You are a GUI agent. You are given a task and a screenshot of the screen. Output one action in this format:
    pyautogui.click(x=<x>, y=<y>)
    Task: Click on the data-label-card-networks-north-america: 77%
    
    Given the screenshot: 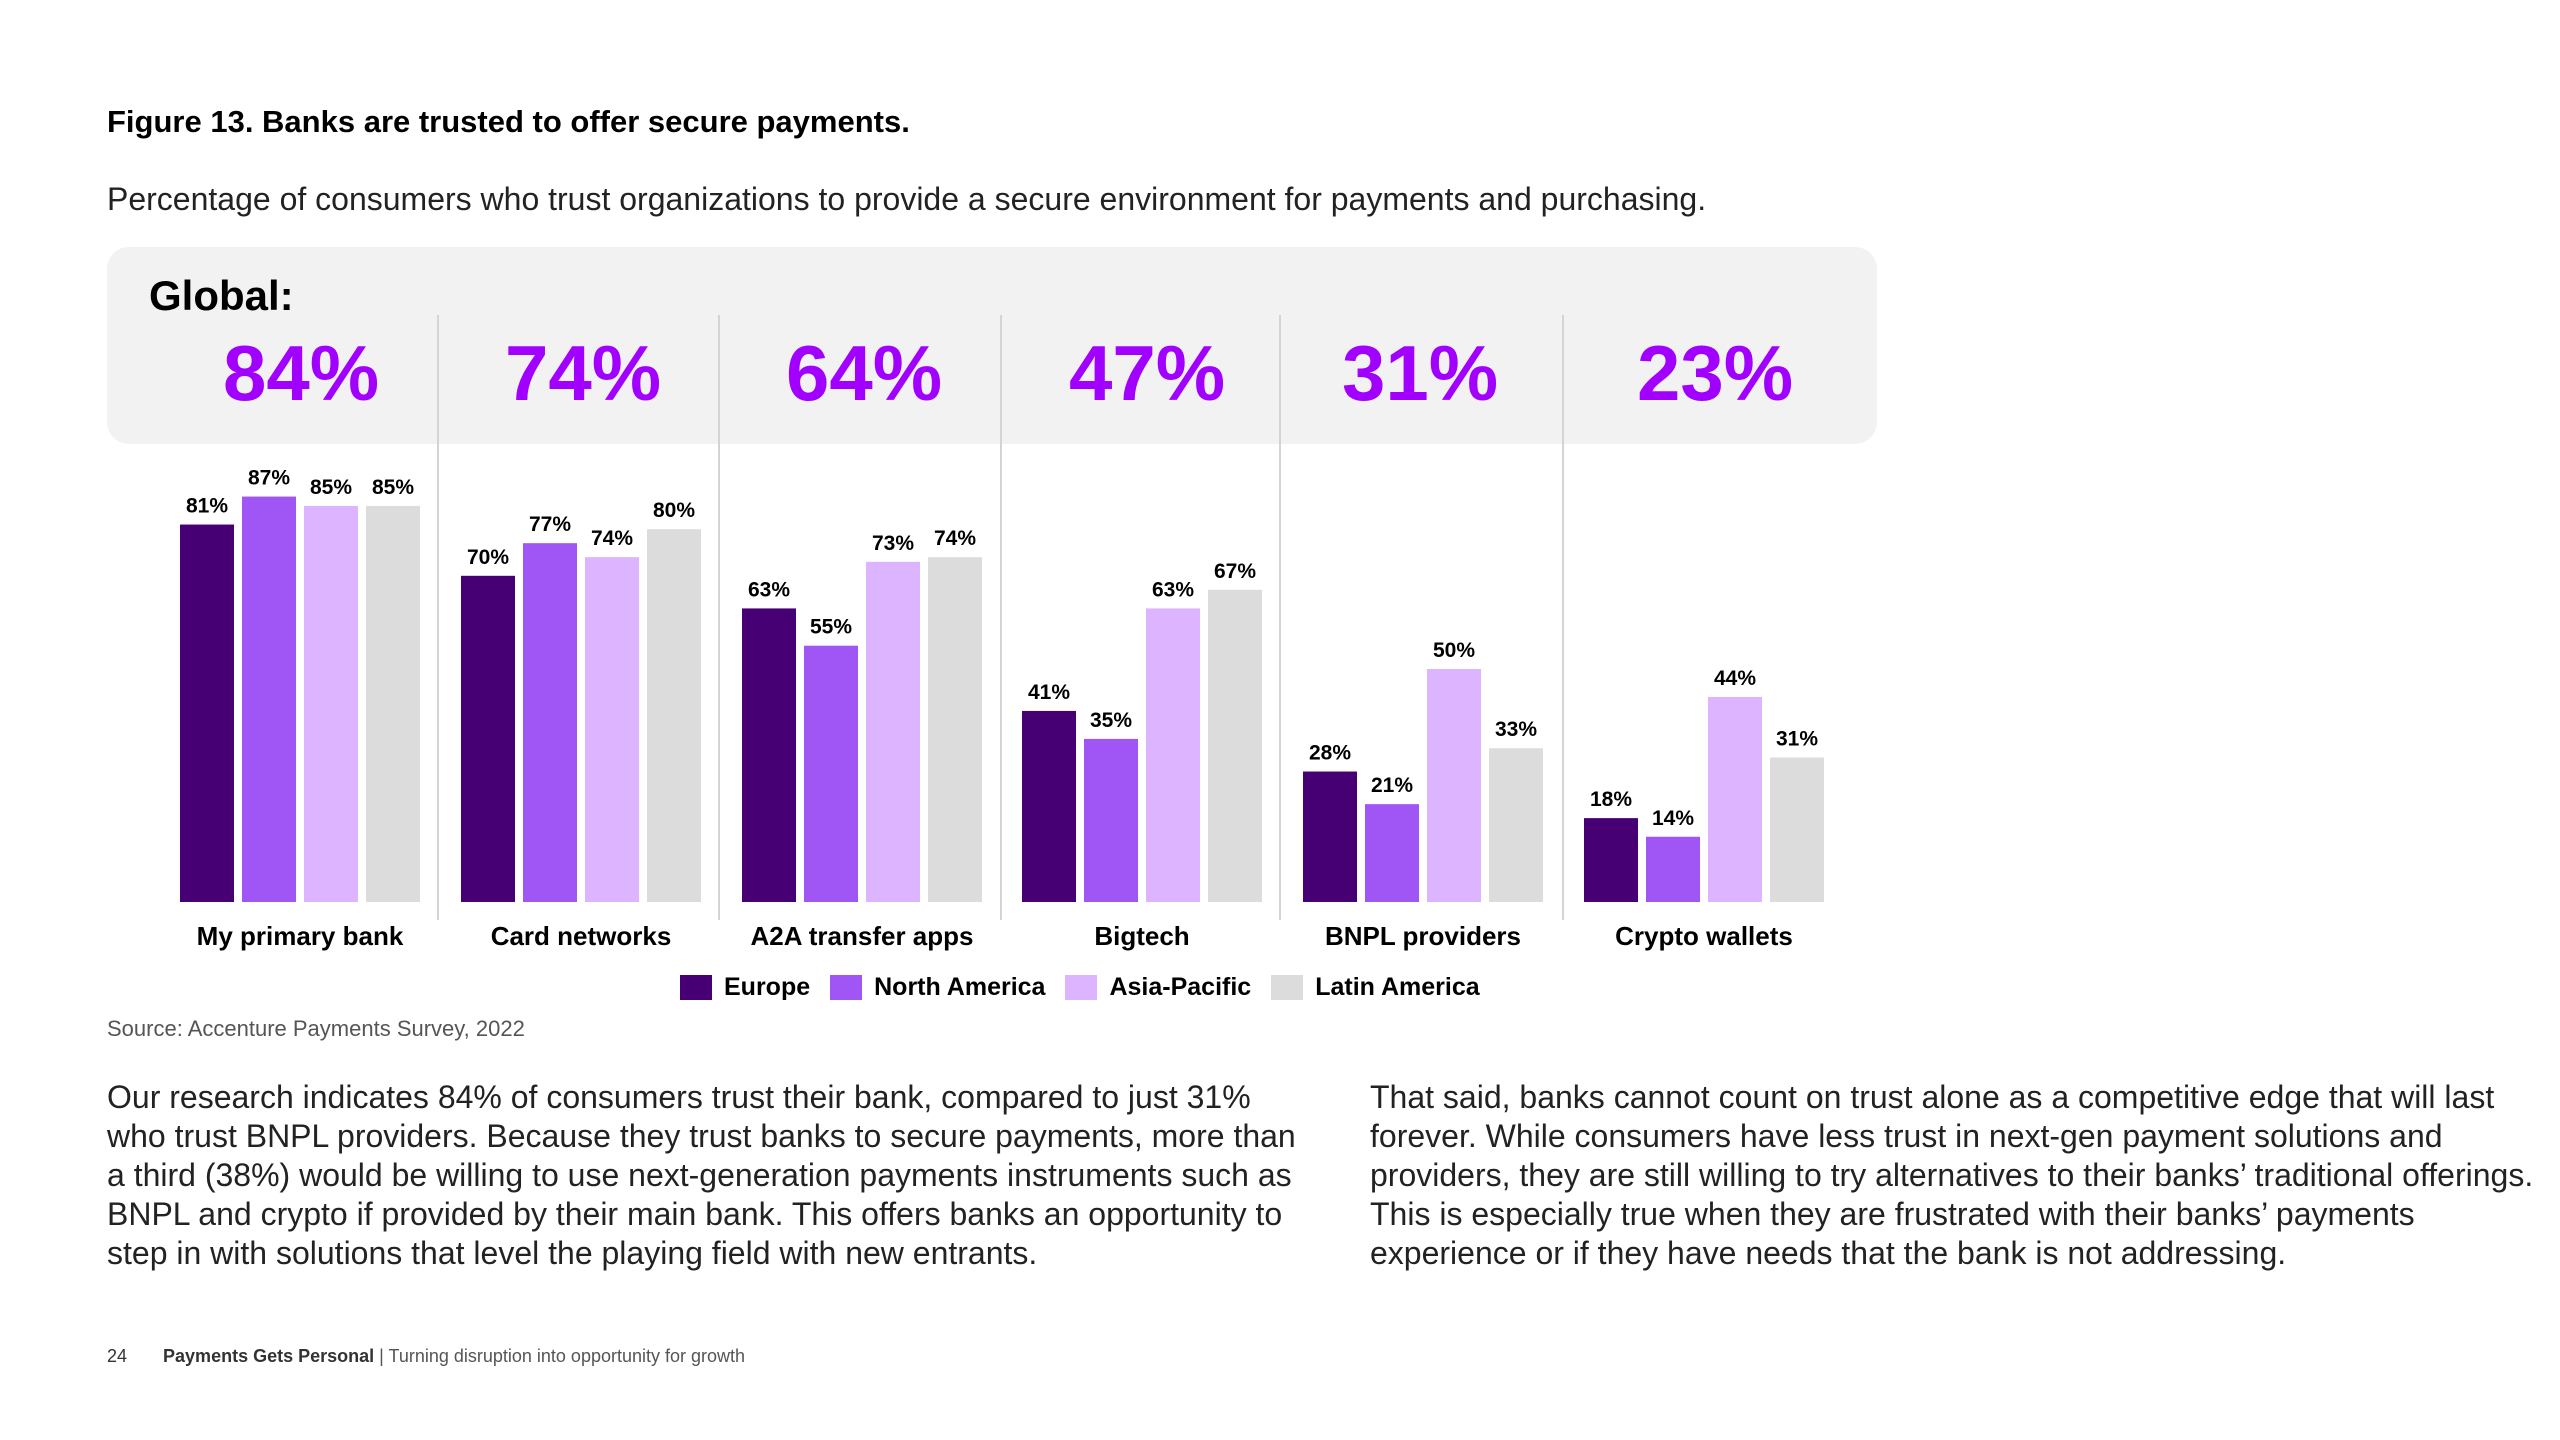 What is the action you would take?
    pyautogui.click(x=550, y=524)
    